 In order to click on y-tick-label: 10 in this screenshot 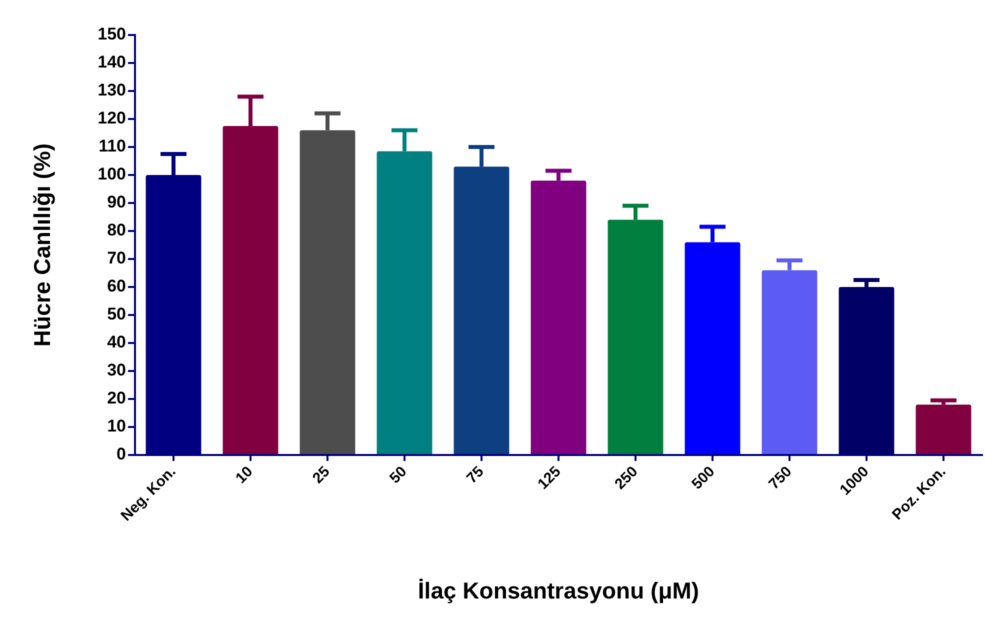, I will do `click(116, 426)`.